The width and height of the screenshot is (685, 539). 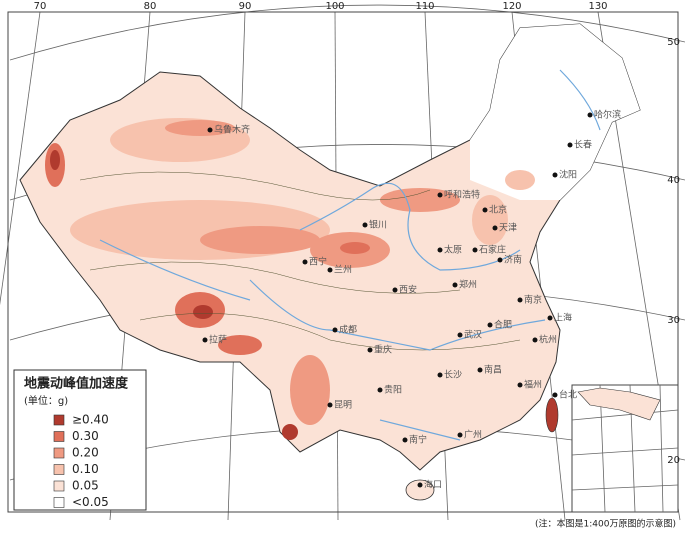 I want to click on legend-label: <0.05, so click(x=90, y=502).